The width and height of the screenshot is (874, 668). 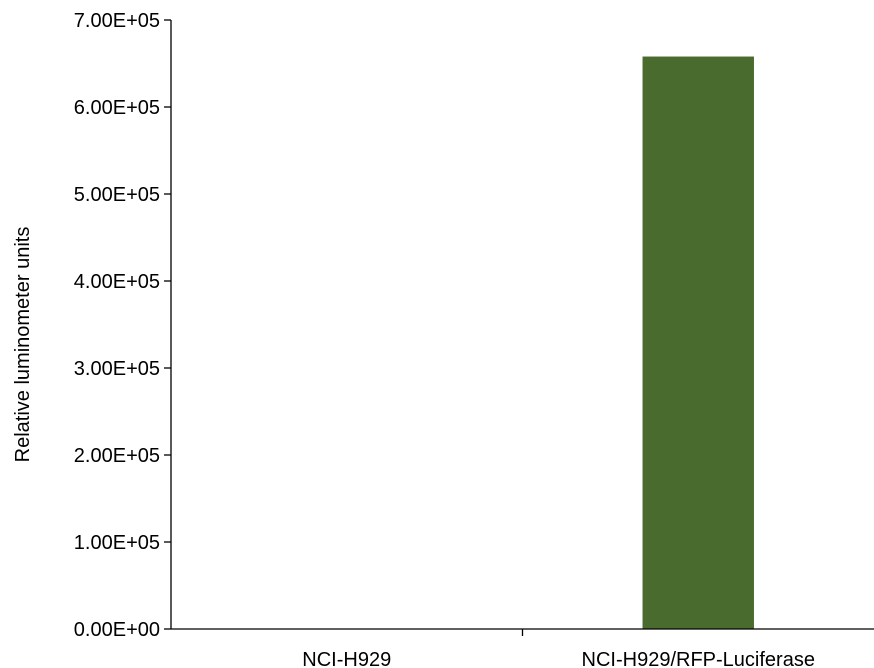 What do you see at coordinates (346, 658) in the screenshot?
I see `x-tick-label: NCI-H929` at bounding box center [346, 658].